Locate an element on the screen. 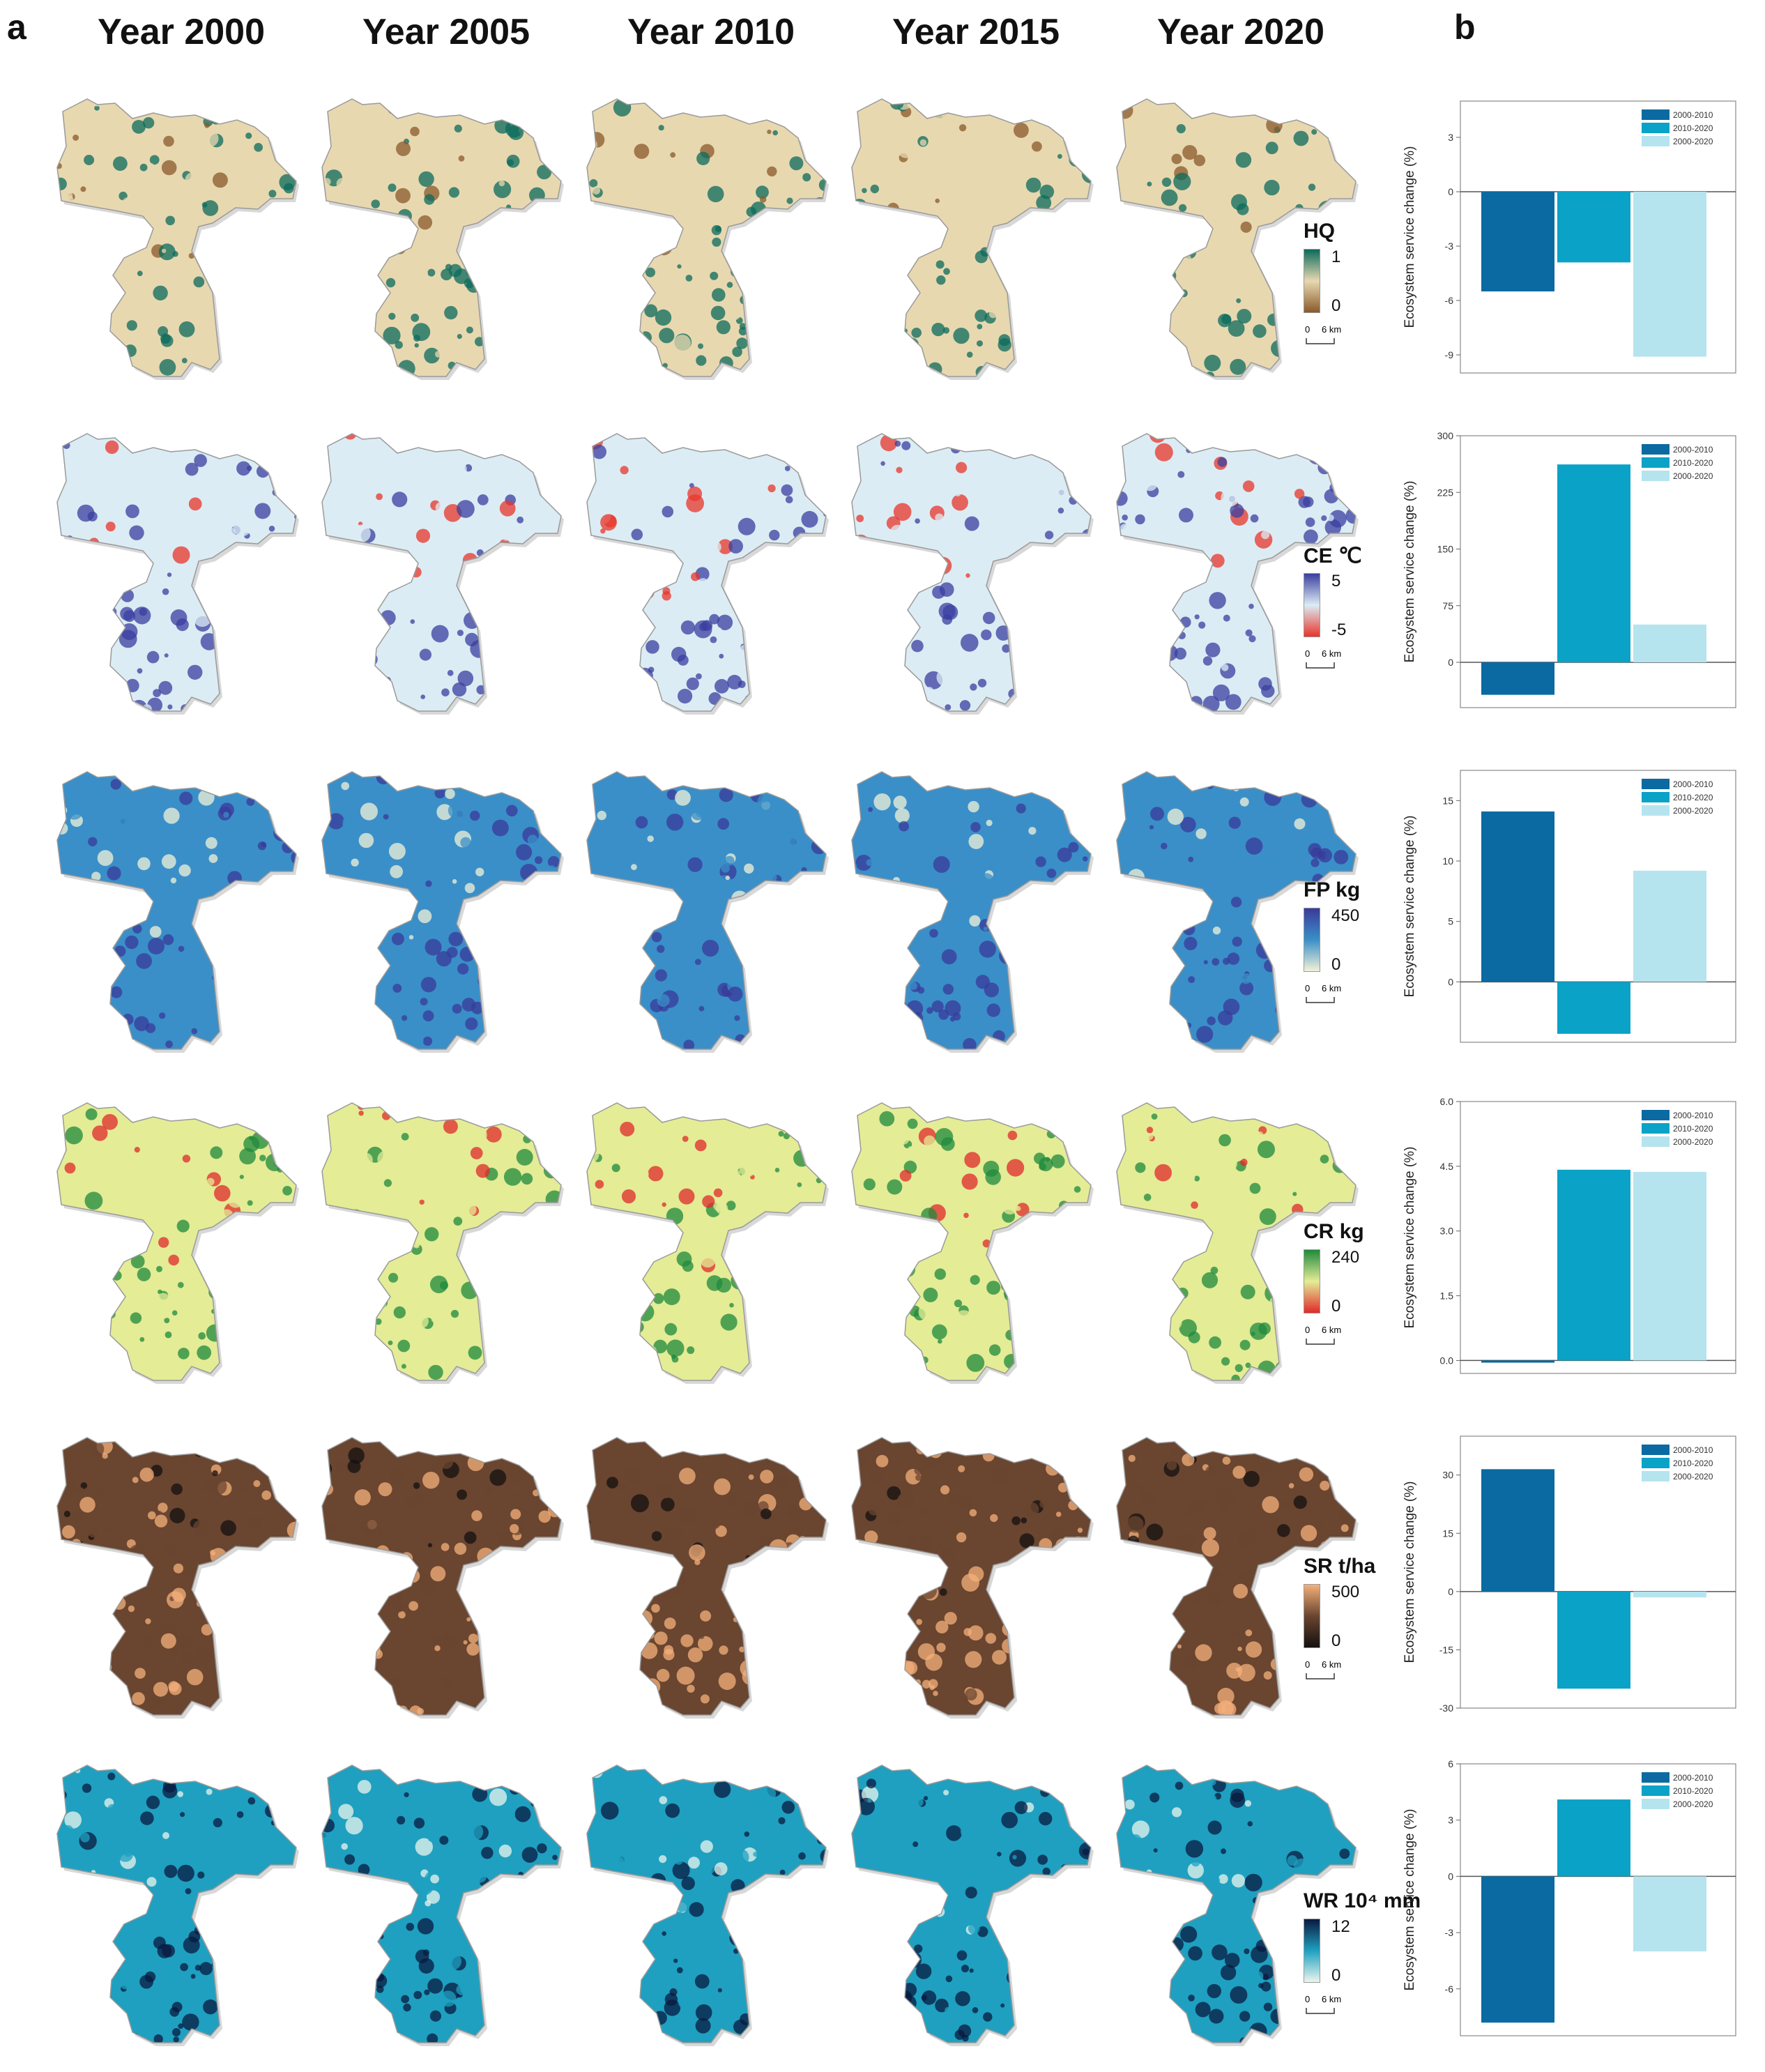  map-outline is located at coordinates (176, 237).